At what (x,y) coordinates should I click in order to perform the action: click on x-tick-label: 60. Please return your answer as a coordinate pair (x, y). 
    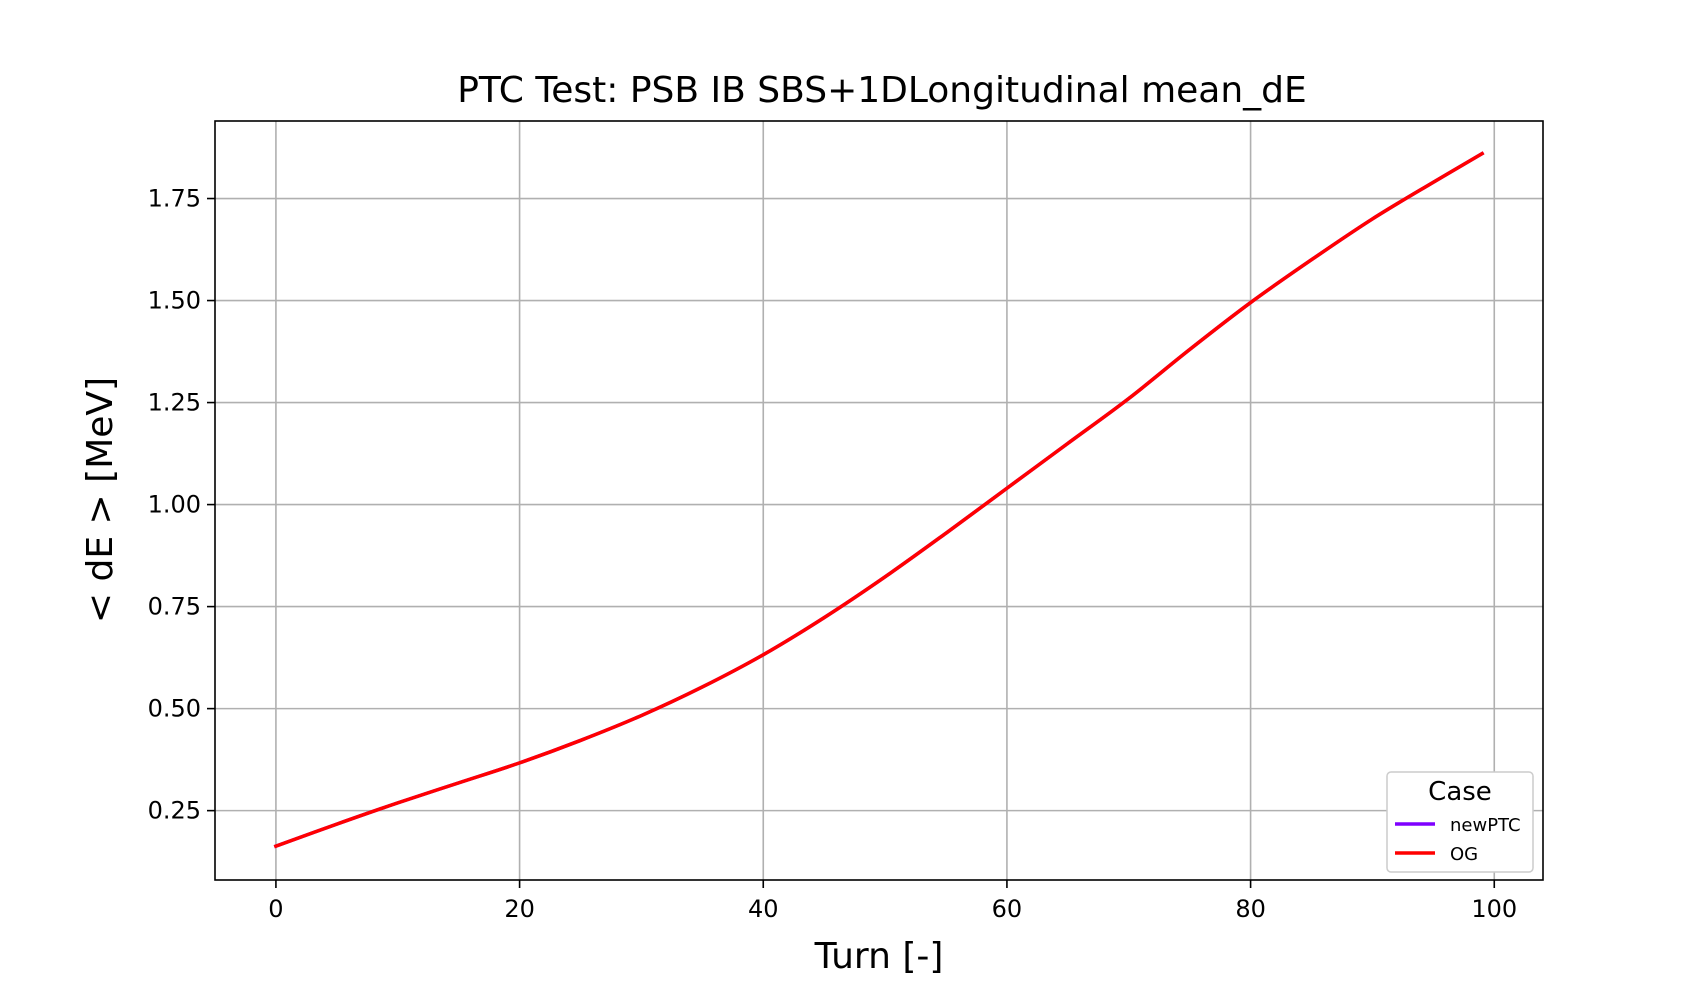
    Looking at the image, I should click on (1007, 909).